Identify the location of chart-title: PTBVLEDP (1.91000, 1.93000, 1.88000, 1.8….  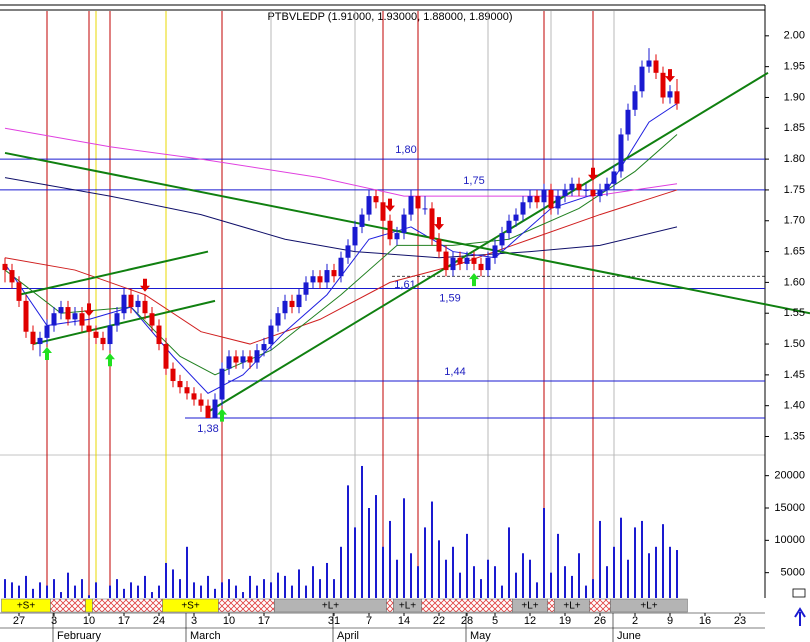
(389, 17).